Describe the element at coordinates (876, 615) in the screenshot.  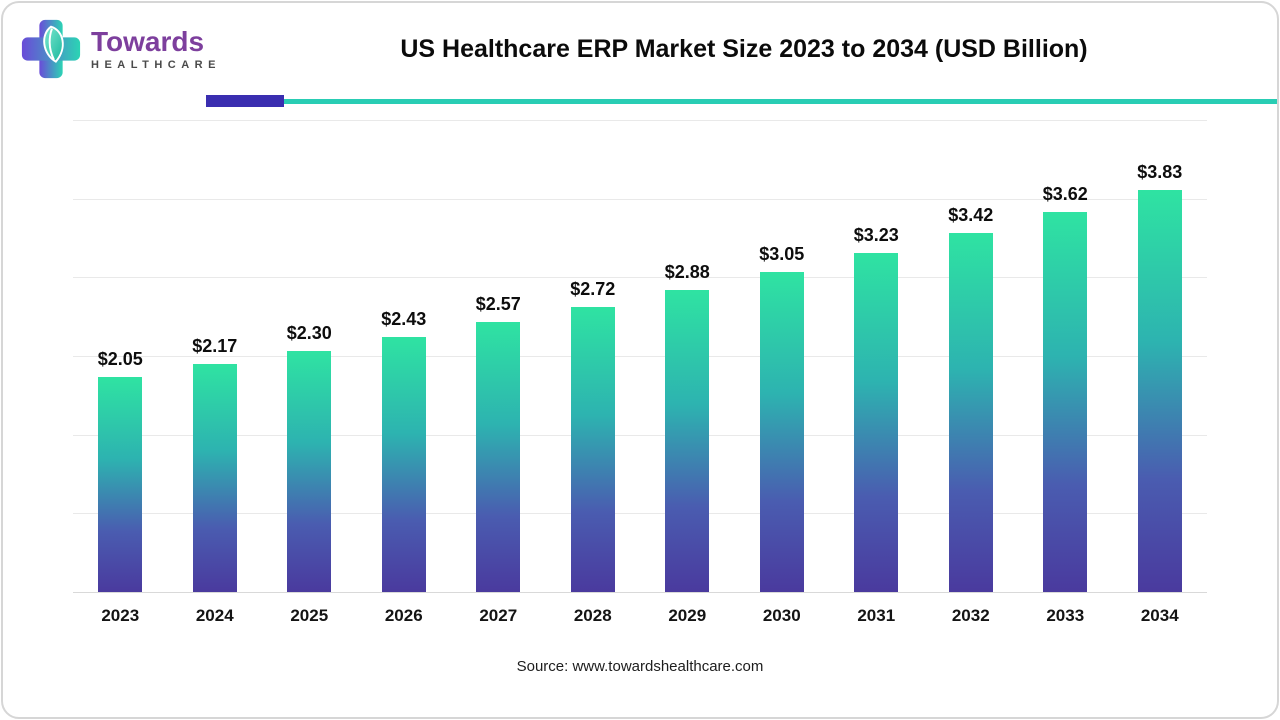
I see `x-axis-label: 2031` at that location.